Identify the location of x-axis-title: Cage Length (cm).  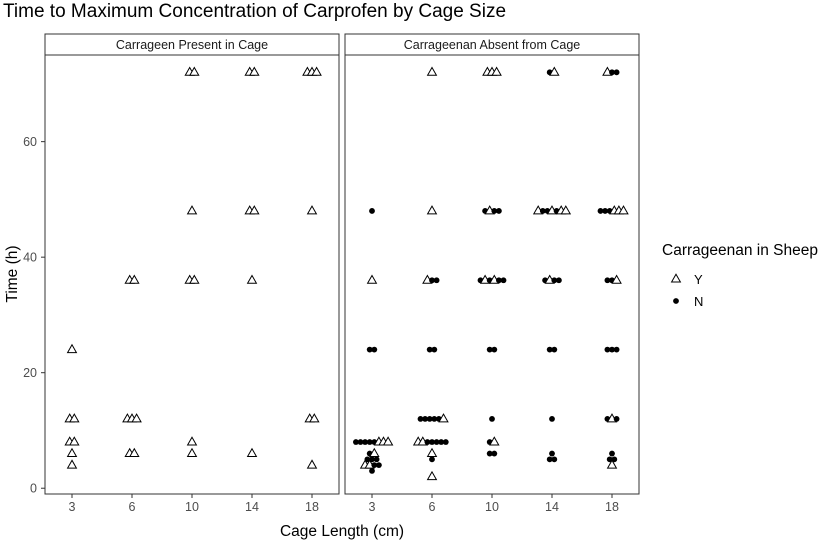
(342, 531).